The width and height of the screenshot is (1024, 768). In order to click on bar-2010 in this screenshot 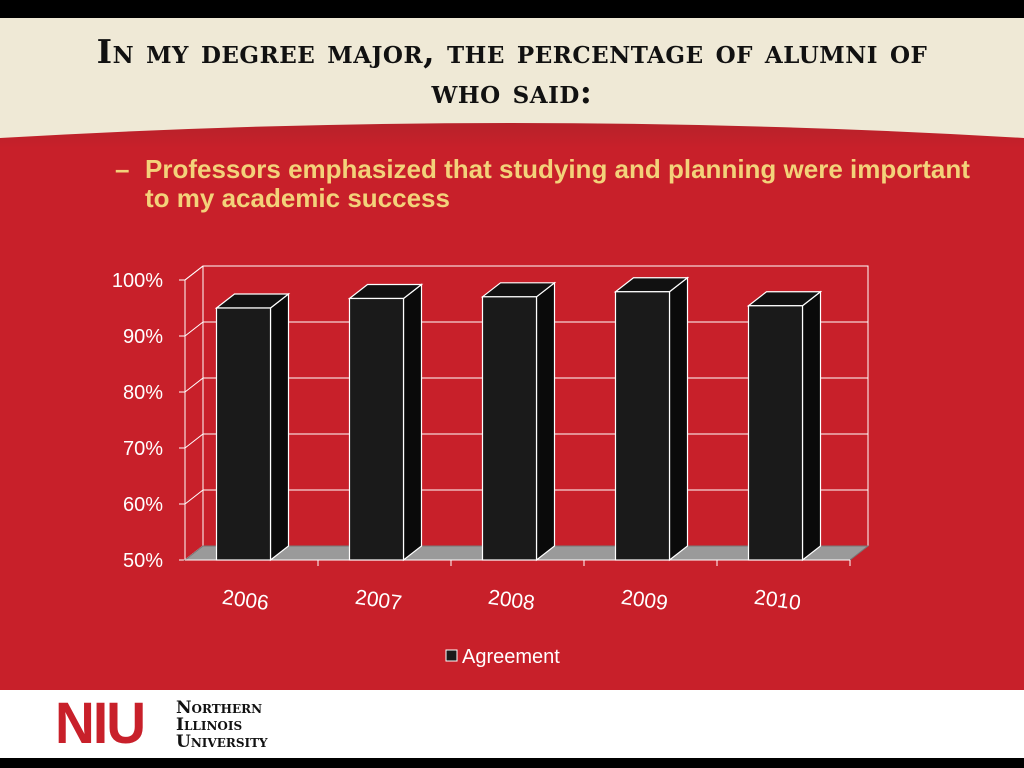, I will do `click(784, 426)`.